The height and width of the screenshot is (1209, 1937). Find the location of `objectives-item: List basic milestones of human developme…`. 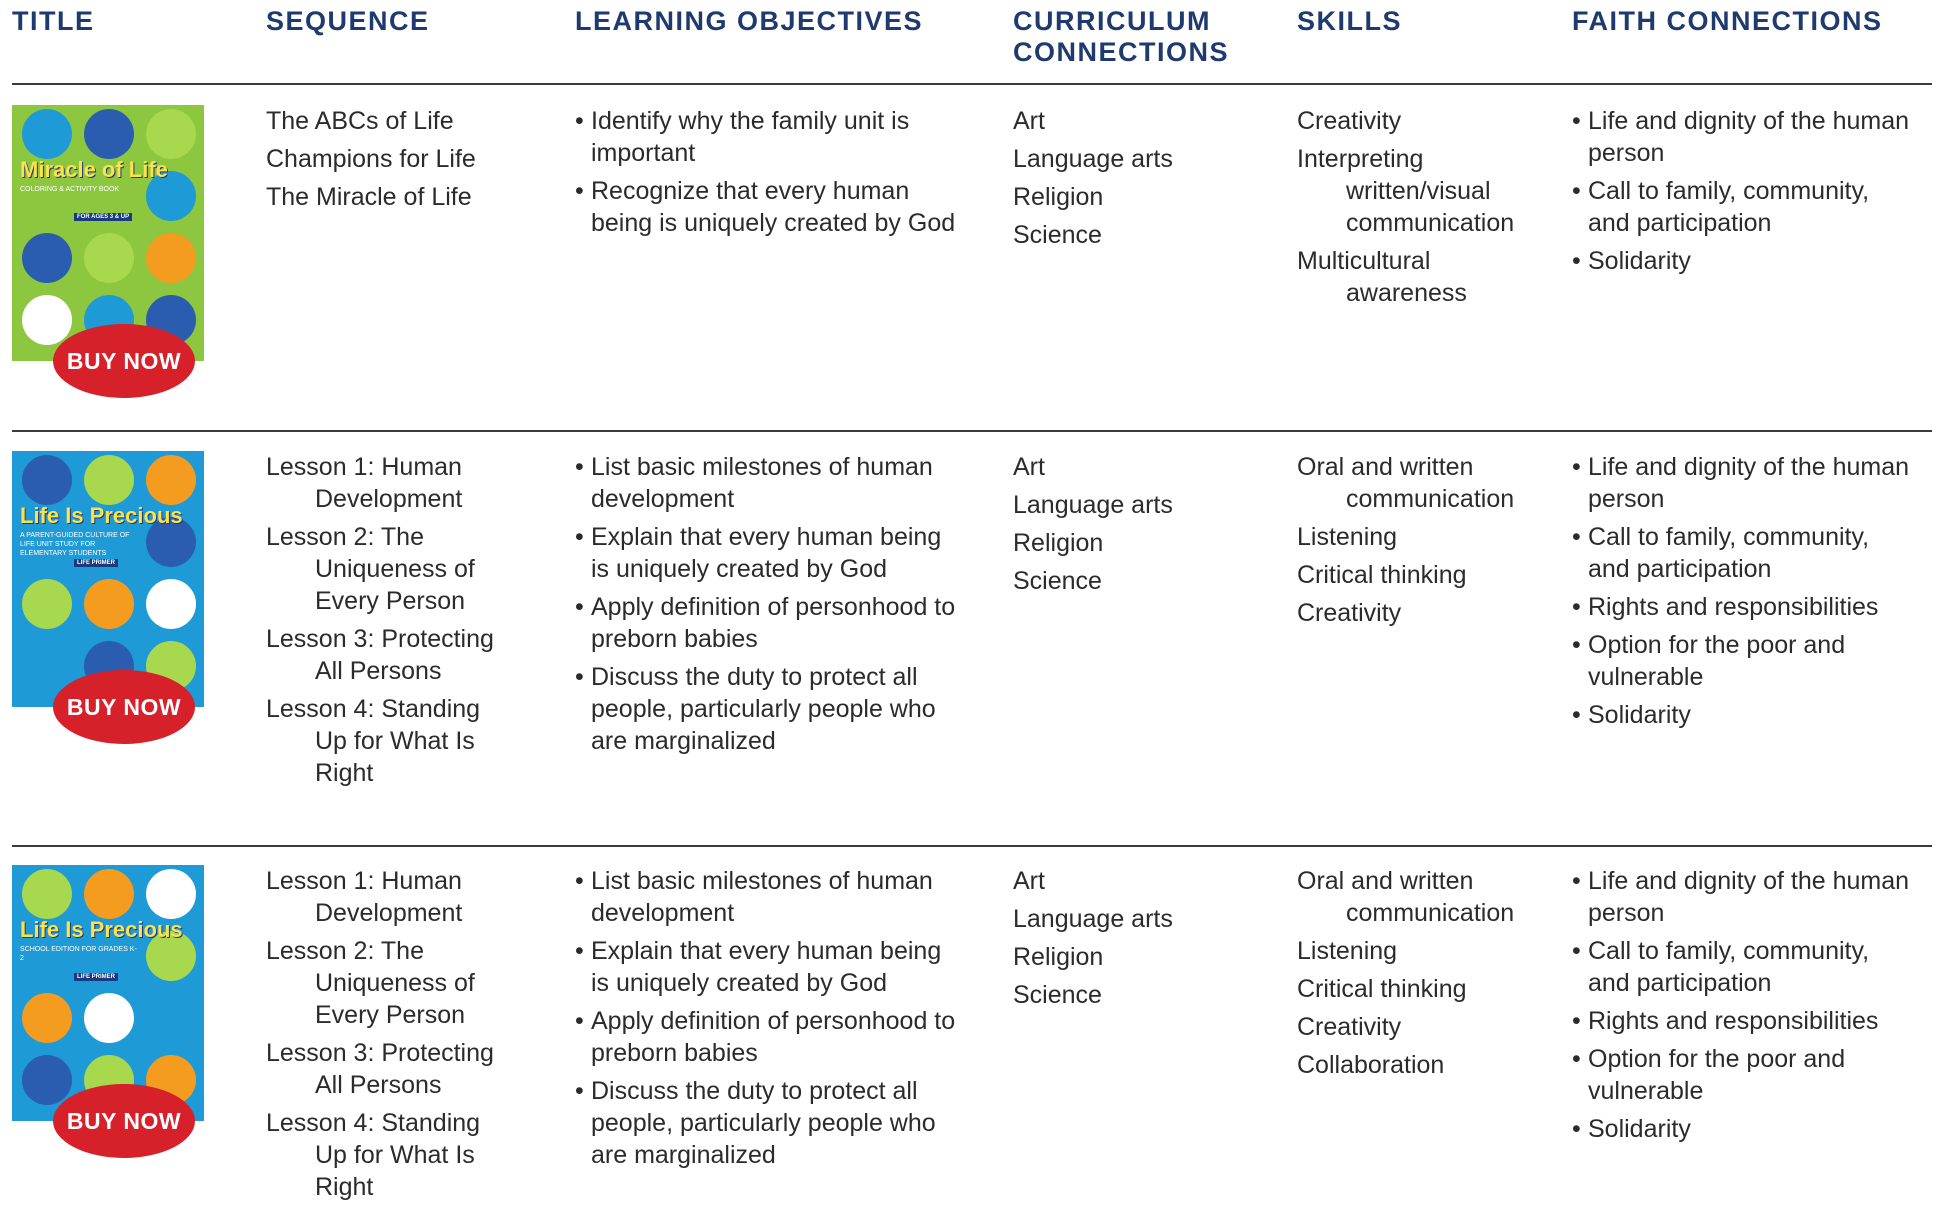

objectives-item: List basic milestones of human developme… is located at coordinates (767, 483).